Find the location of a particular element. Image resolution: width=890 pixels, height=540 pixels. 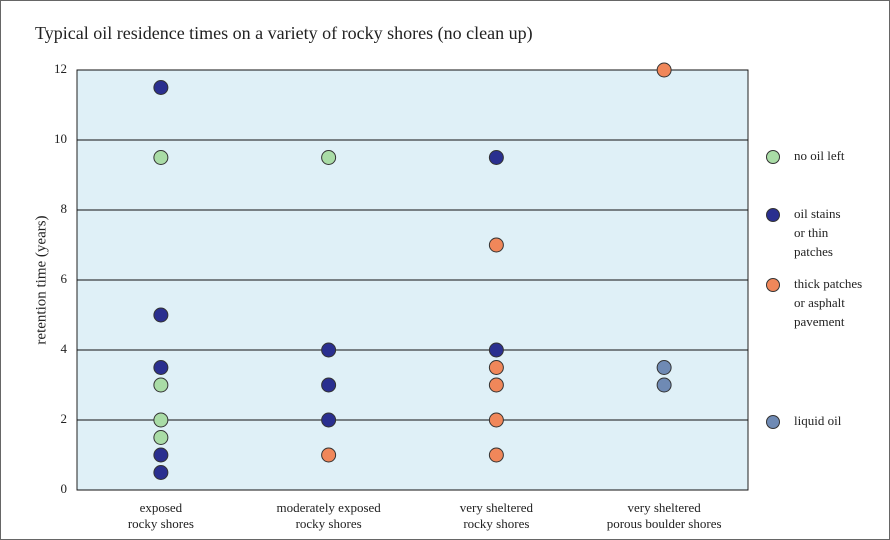

legend-label: thick patches is located at coordinates (828, 283).